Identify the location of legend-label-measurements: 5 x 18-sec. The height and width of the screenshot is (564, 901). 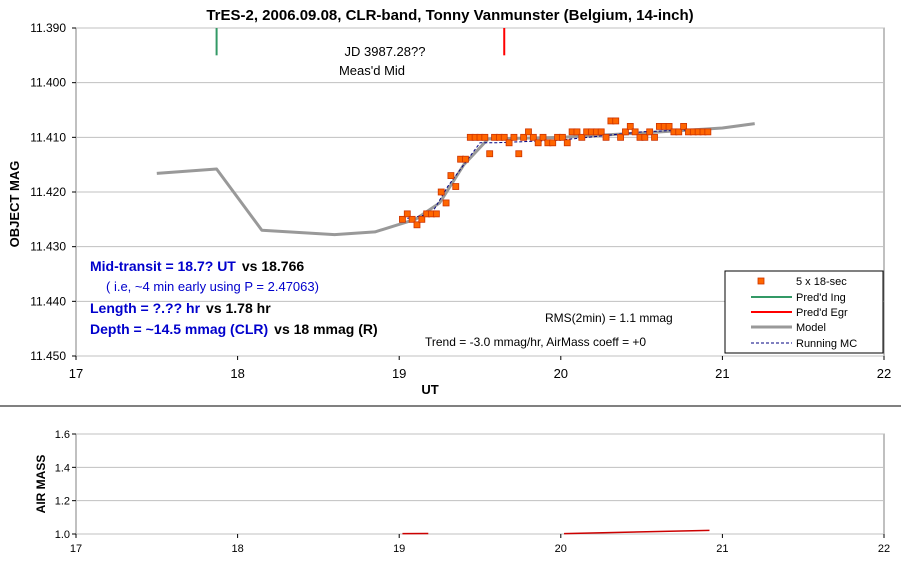
(821, 282).